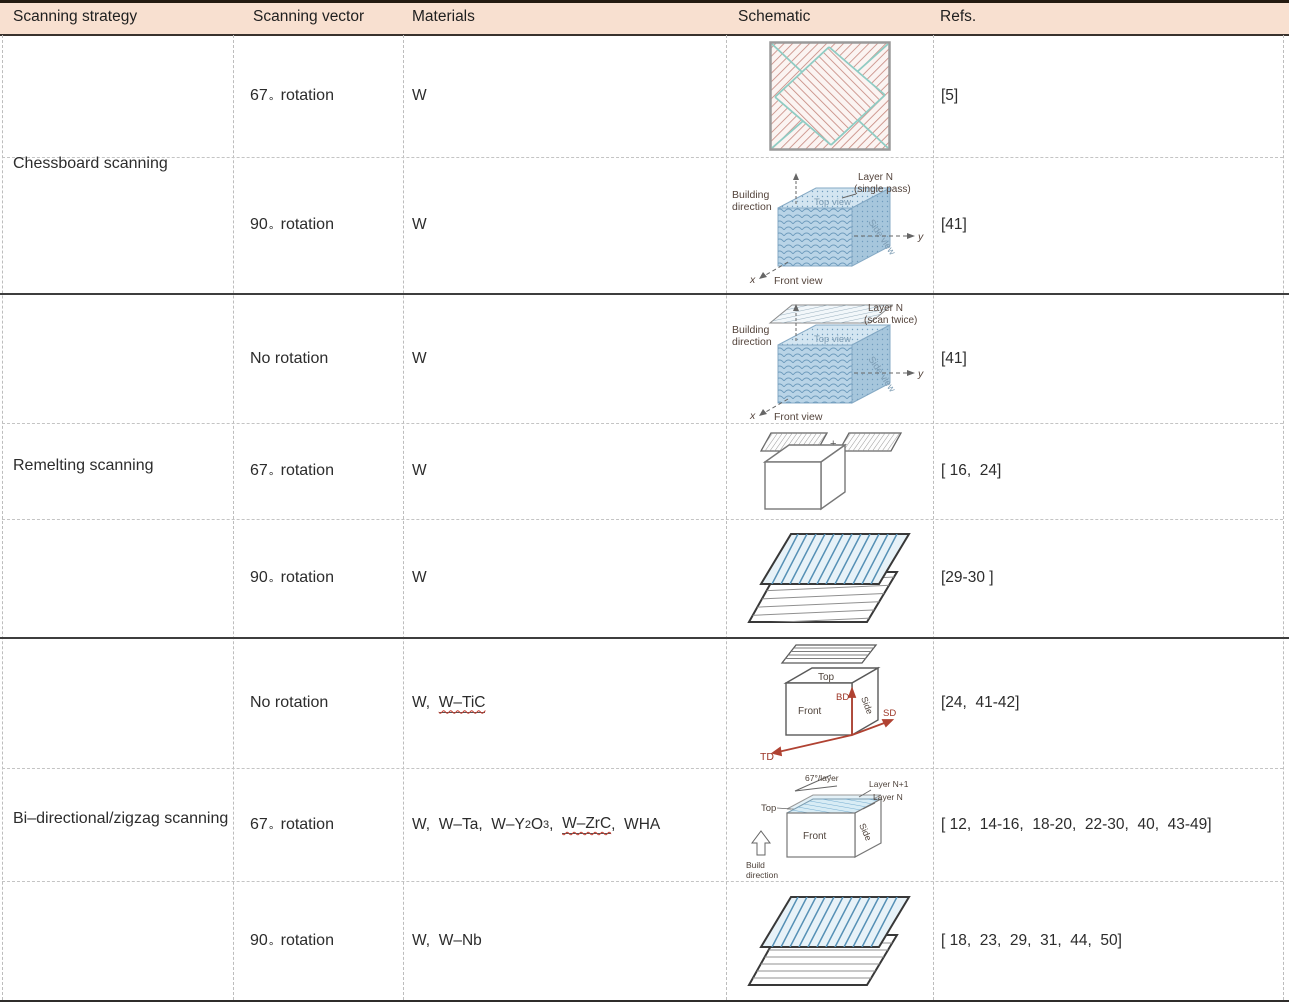 Image resolution: width=1289 pixels, height=1007 pixels. I want to click on section-divider, so click(644, 294).